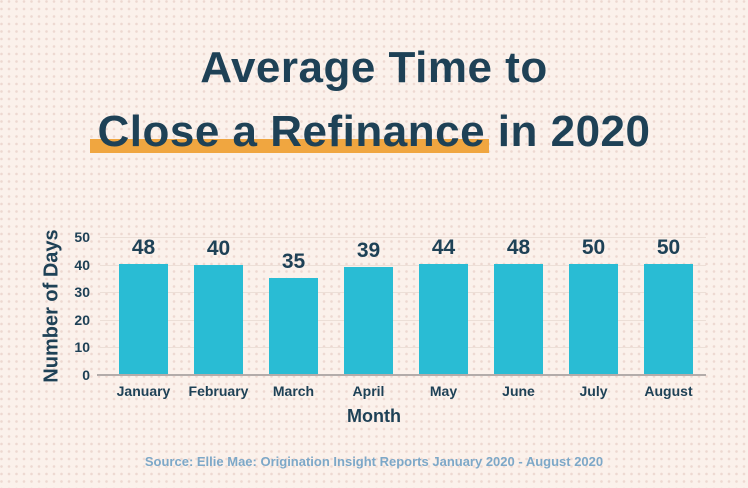 Image resolution: width=748 pixels, height=488 pixels. What do you see at coordinates (291, 131) in the screenshot?
I see `highlighted-title-text: Close a Refinance` at bounding box center [291, 131].